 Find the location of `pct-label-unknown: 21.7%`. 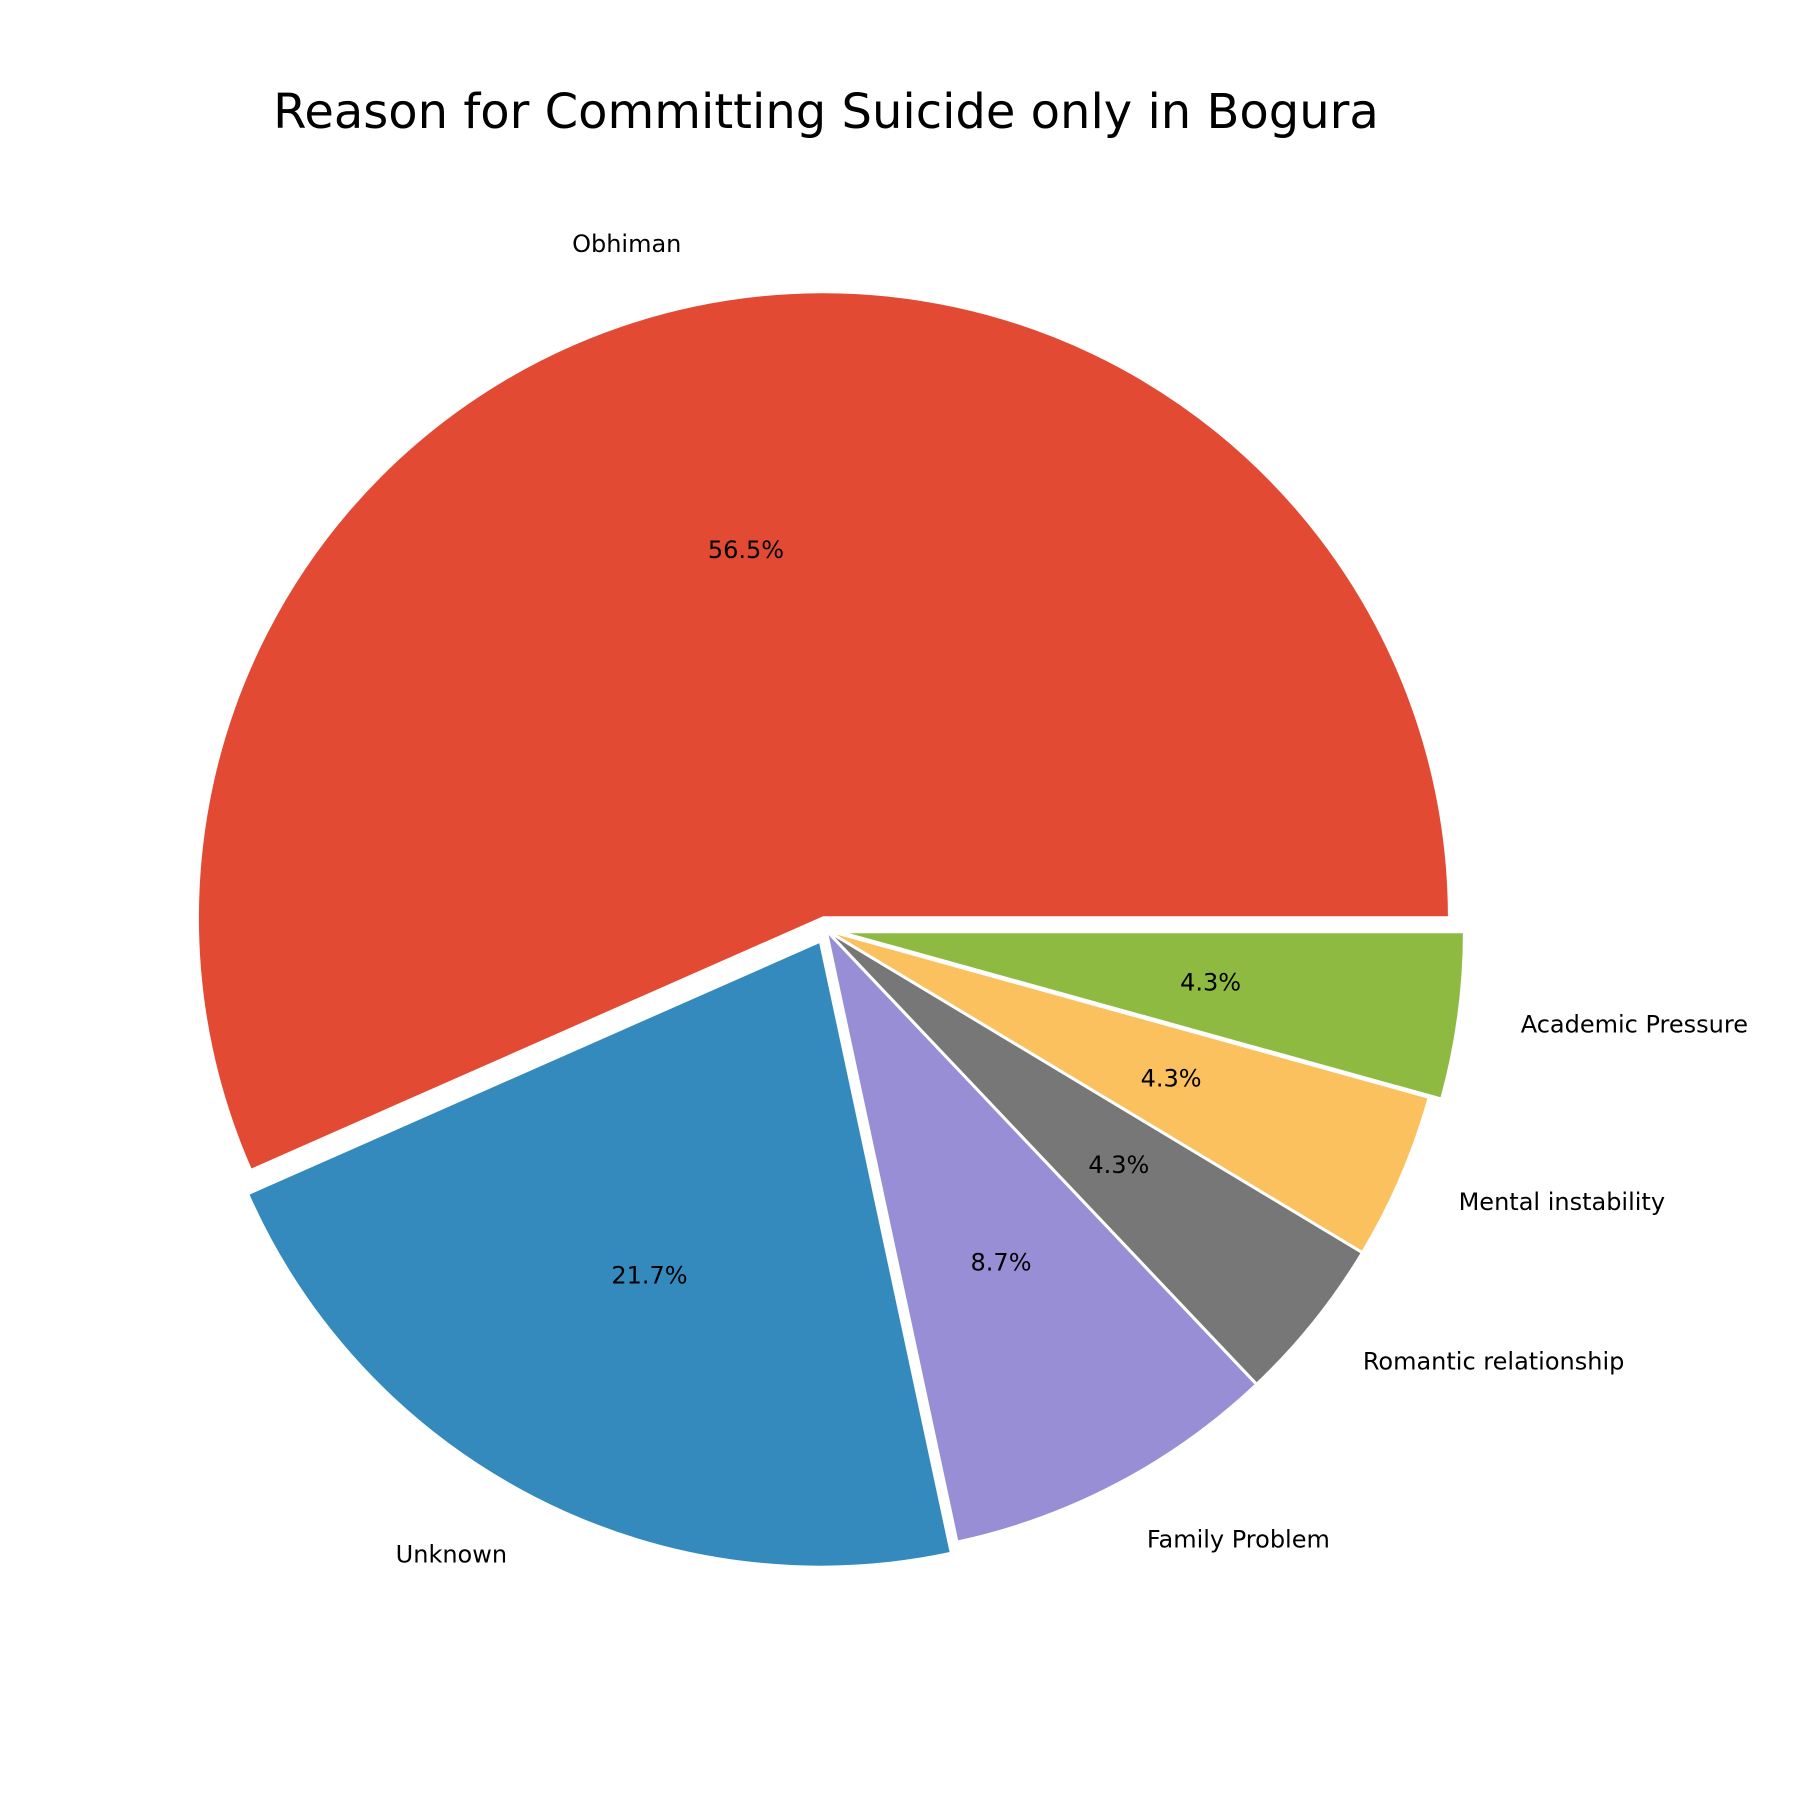

pct-label-unknown: 21.7% is located at coordinates (649, 1276).